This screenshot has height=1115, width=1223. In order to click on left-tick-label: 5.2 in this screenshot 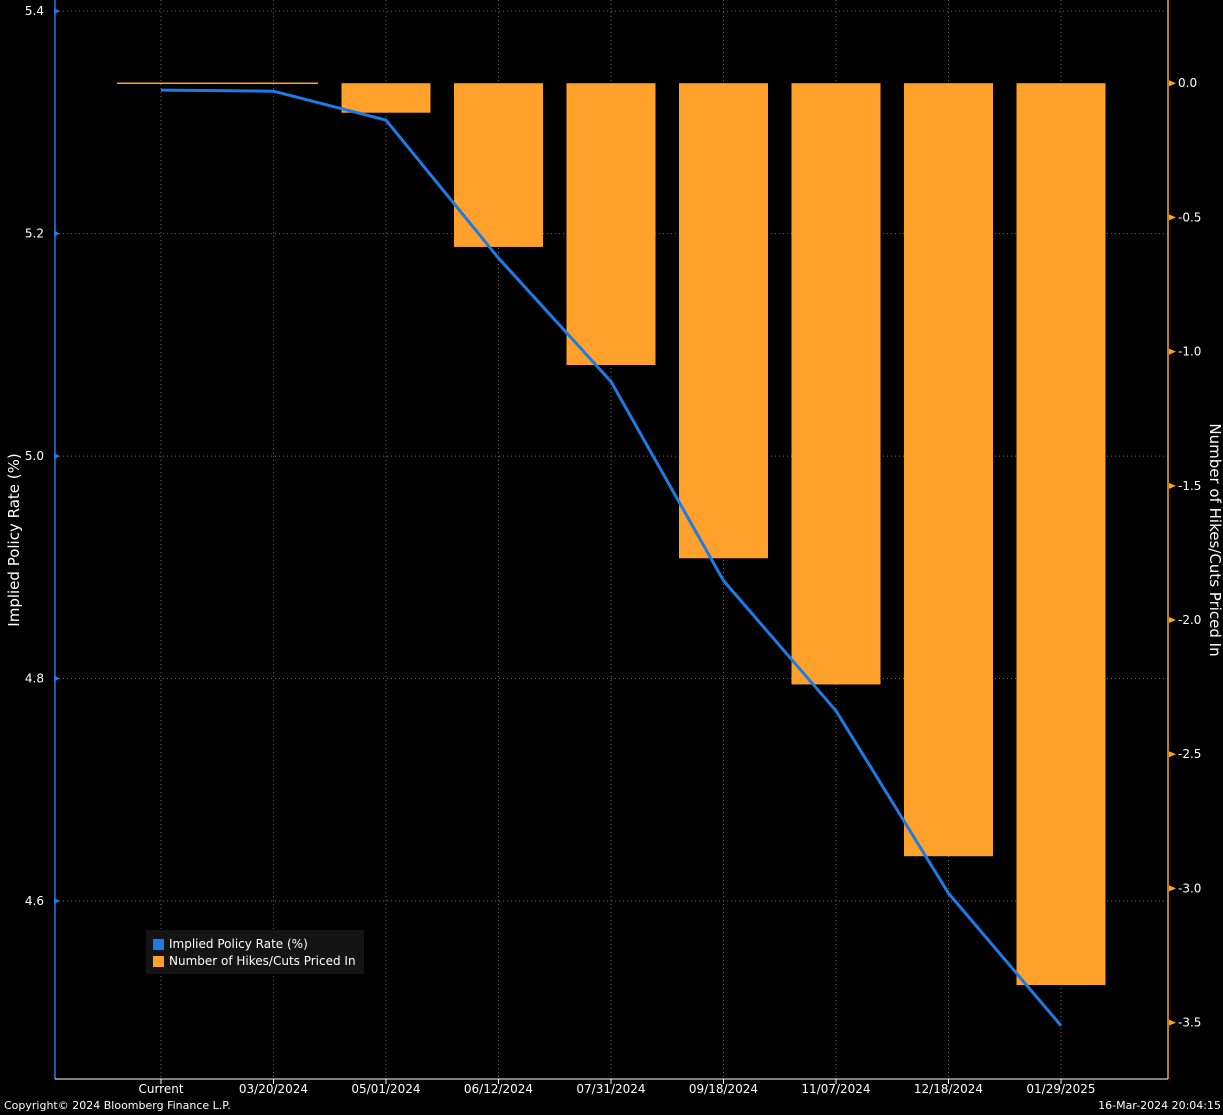, I will do `click(34, 234)`.